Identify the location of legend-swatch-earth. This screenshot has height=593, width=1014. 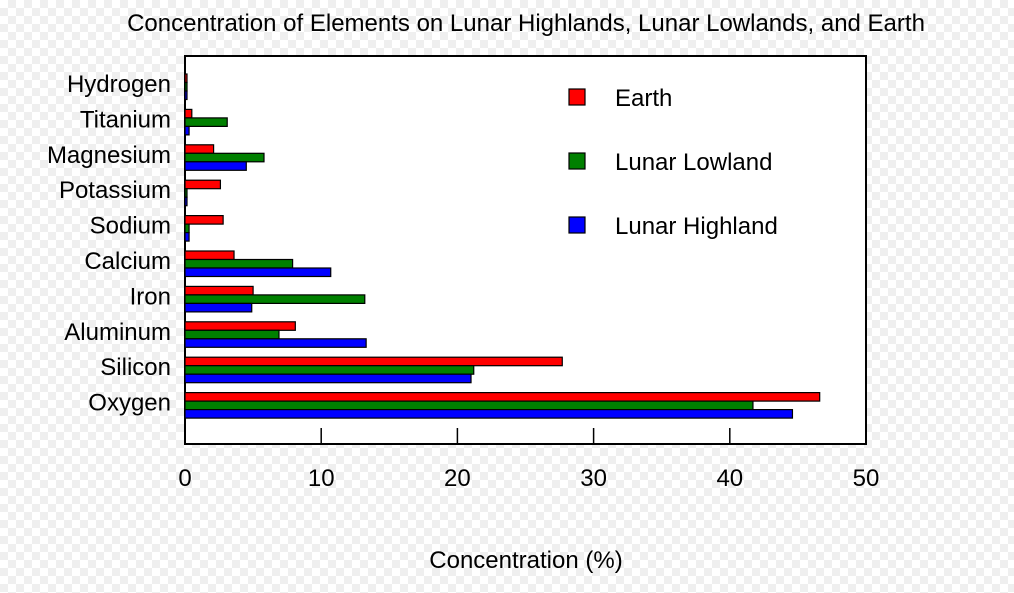
(577, 97).